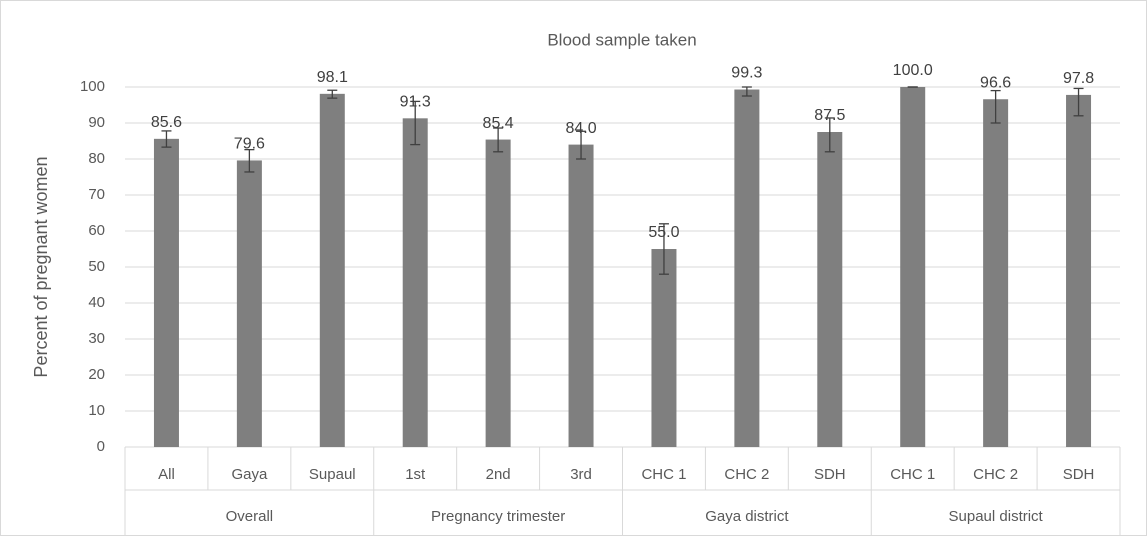  Describe the element at coordinates (96, 158) in the screenshot. I see `y-tick-label: 80` at that location.